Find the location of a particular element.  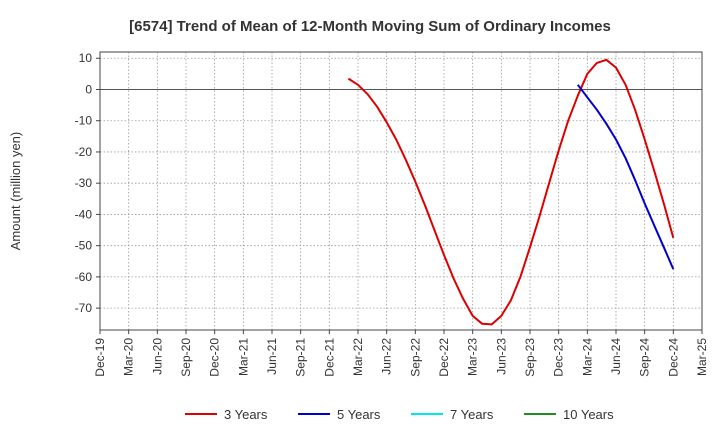

y-tick-label: -10 is located at coordinates (84, 121).